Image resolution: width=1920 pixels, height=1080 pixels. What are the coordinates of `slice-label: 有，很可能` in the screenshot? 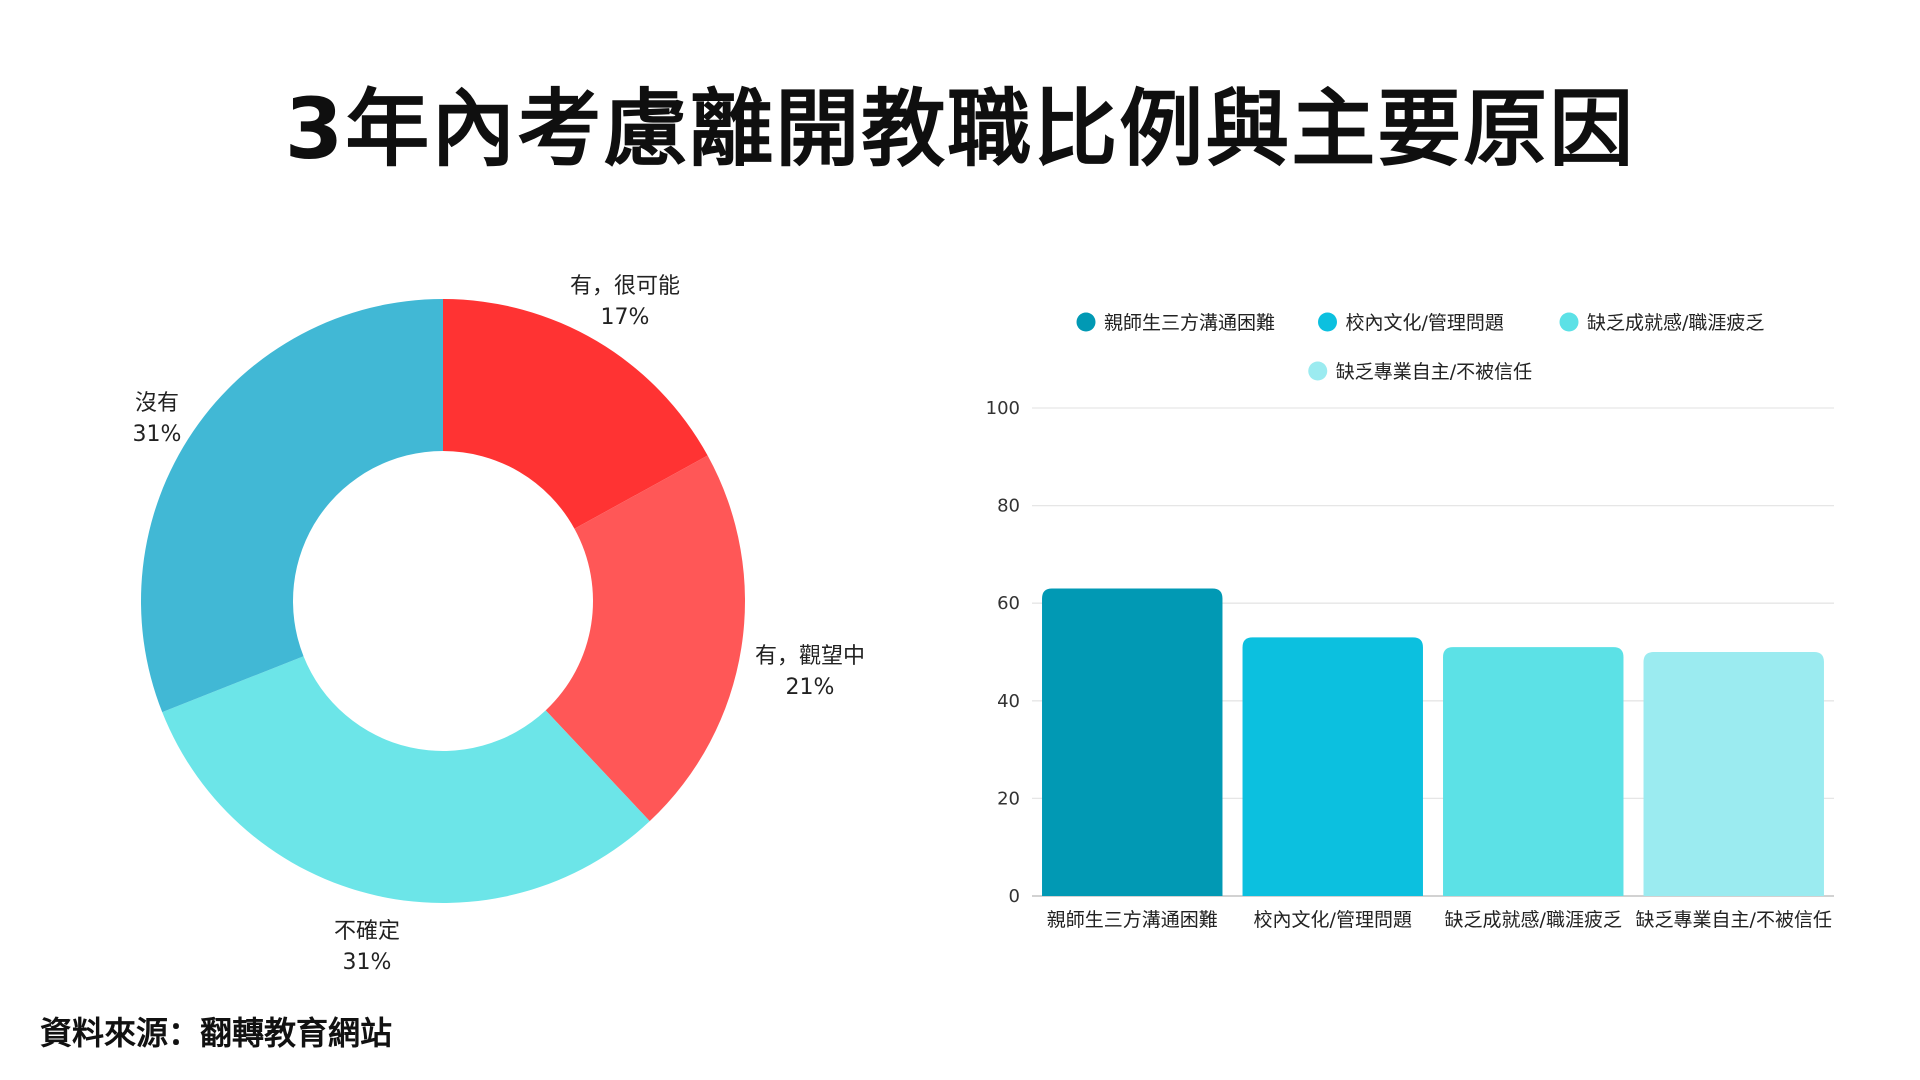 It's located at (625, 286).